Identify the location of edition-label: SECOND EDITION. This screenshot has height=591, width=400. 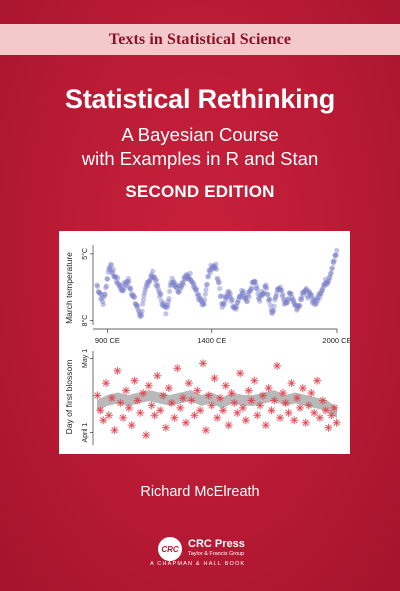
(200, 191).